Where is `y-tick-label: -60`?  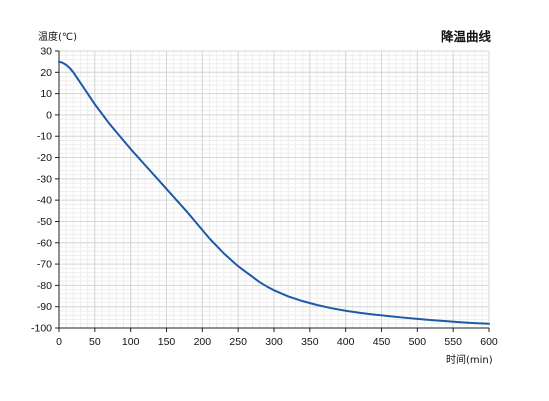
y-tick-label: -60 is located at coordinates (44, 243).